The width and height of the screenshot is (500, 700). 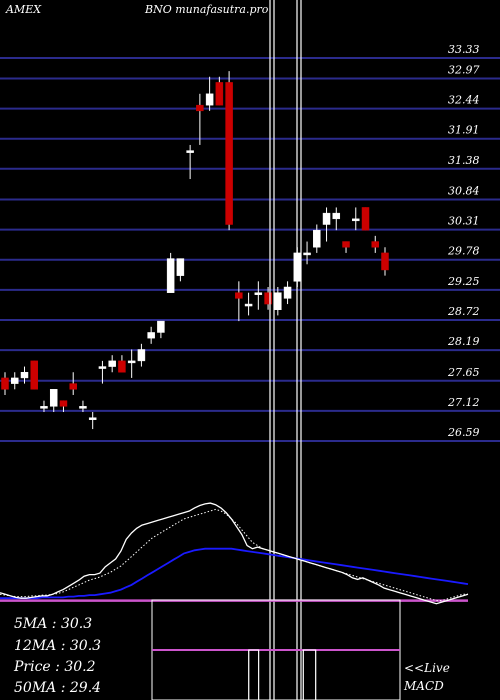 I want to click on y-tick-label: 30.31, so click(x=464, y=221).